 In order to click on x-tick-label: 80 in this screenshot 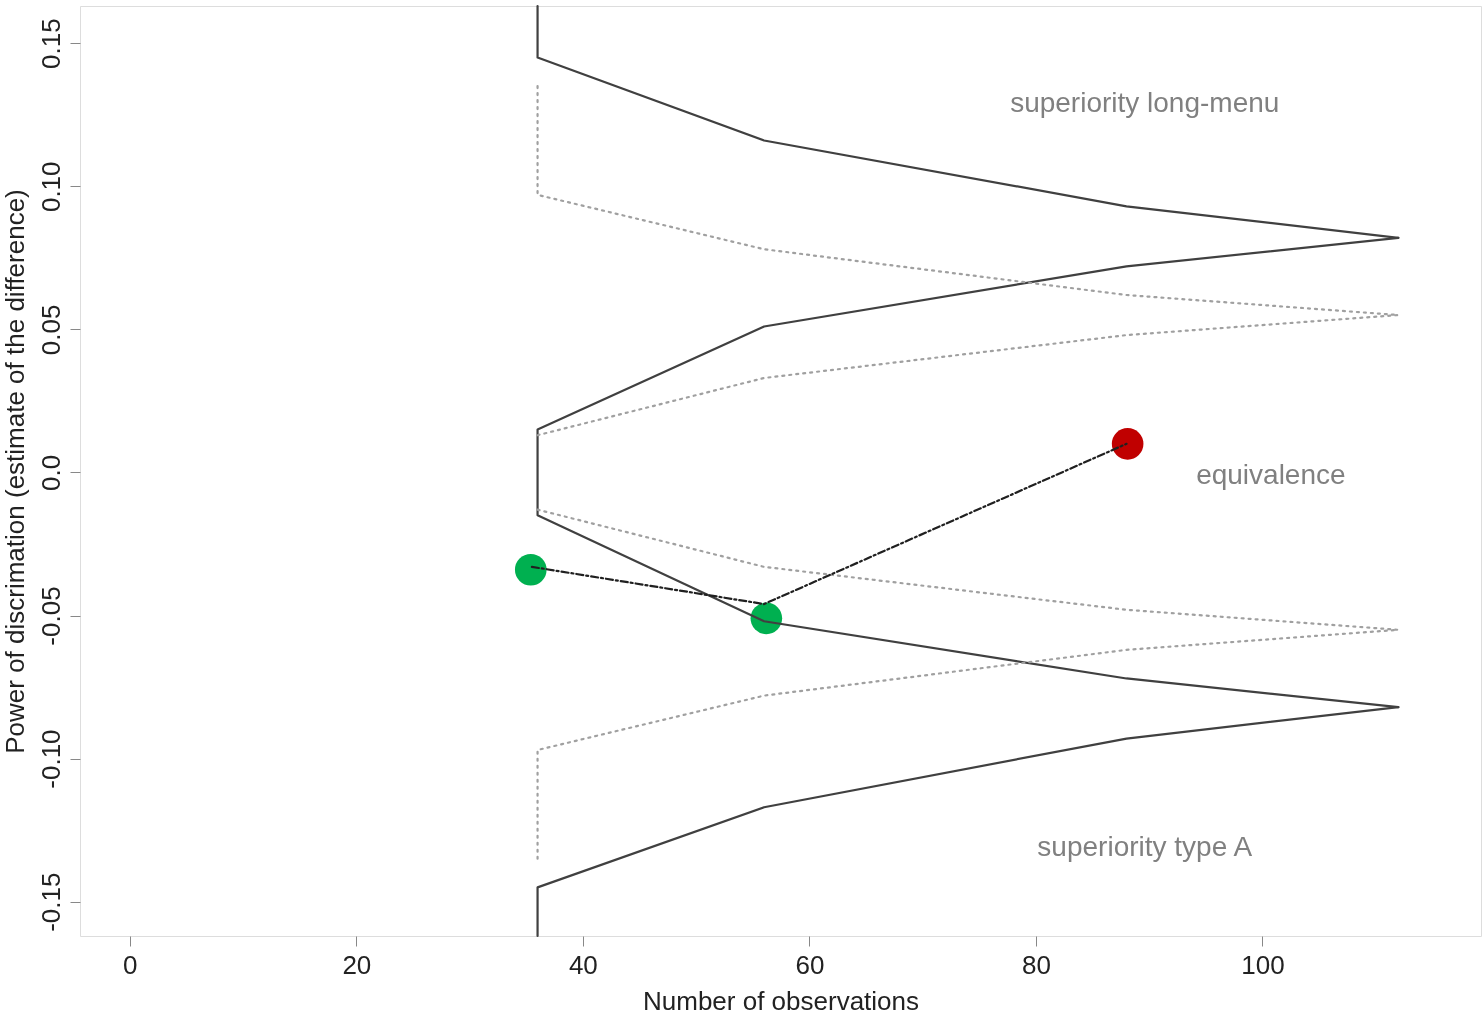, I will do `click(1036, 964)`.